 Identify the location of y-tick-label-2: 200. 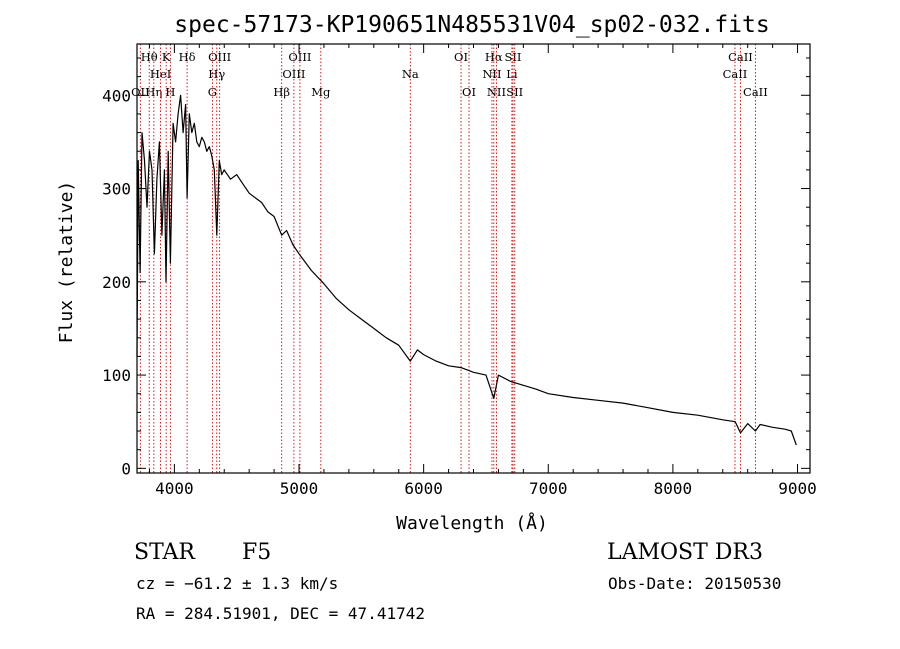
(116, 282).